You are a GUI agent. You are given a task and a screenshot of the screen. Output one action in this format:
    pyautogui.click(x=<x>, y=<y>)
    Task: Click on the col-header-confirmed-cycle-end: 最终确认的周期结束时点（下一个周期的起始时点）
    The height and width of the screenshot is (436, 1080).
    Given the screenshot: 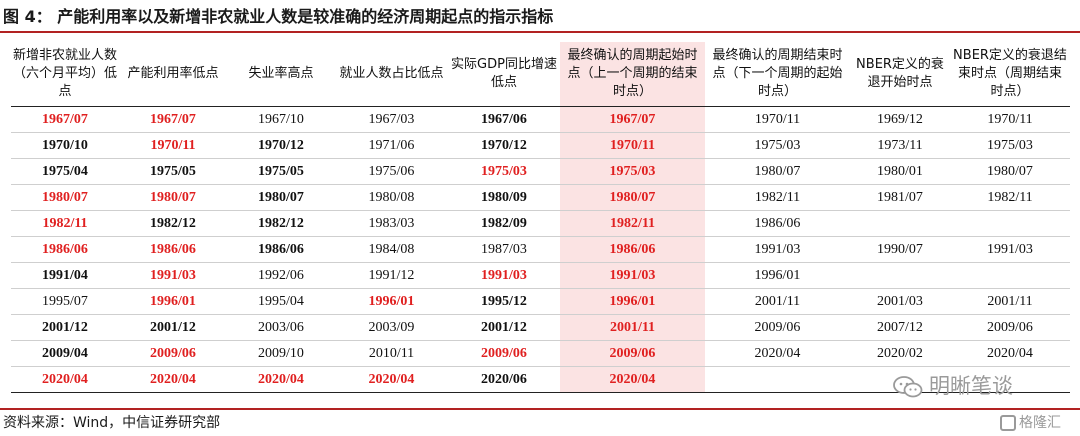 What is the action you would take?
    pyautogui.click(x=777, y=74)
    